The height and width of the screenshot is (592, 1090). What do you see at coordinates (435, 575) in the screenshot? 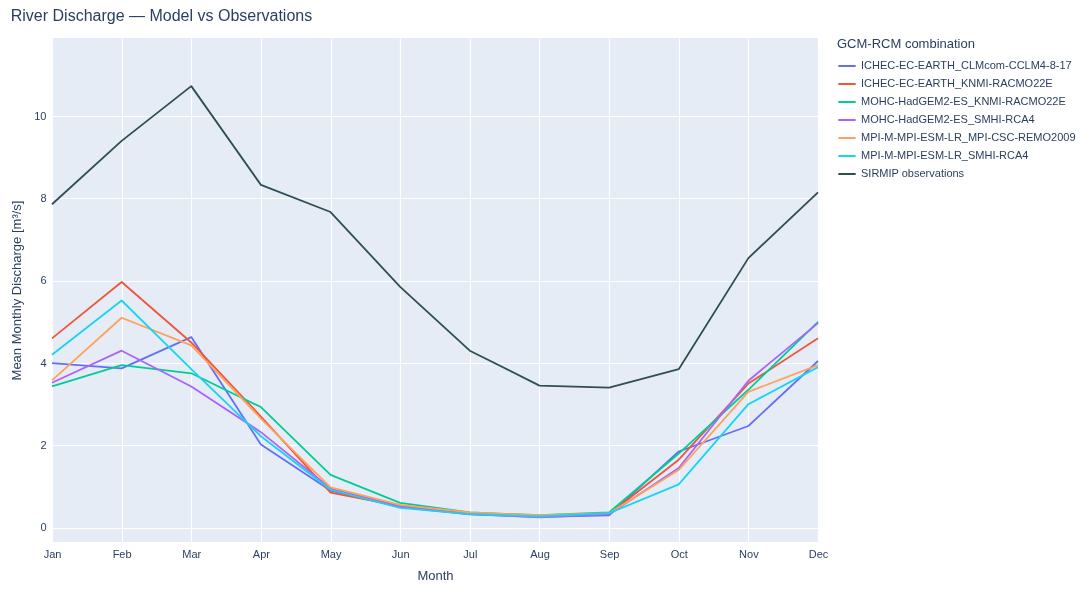
I see `x-axis-title: Month` at bounding box center [435, 575].